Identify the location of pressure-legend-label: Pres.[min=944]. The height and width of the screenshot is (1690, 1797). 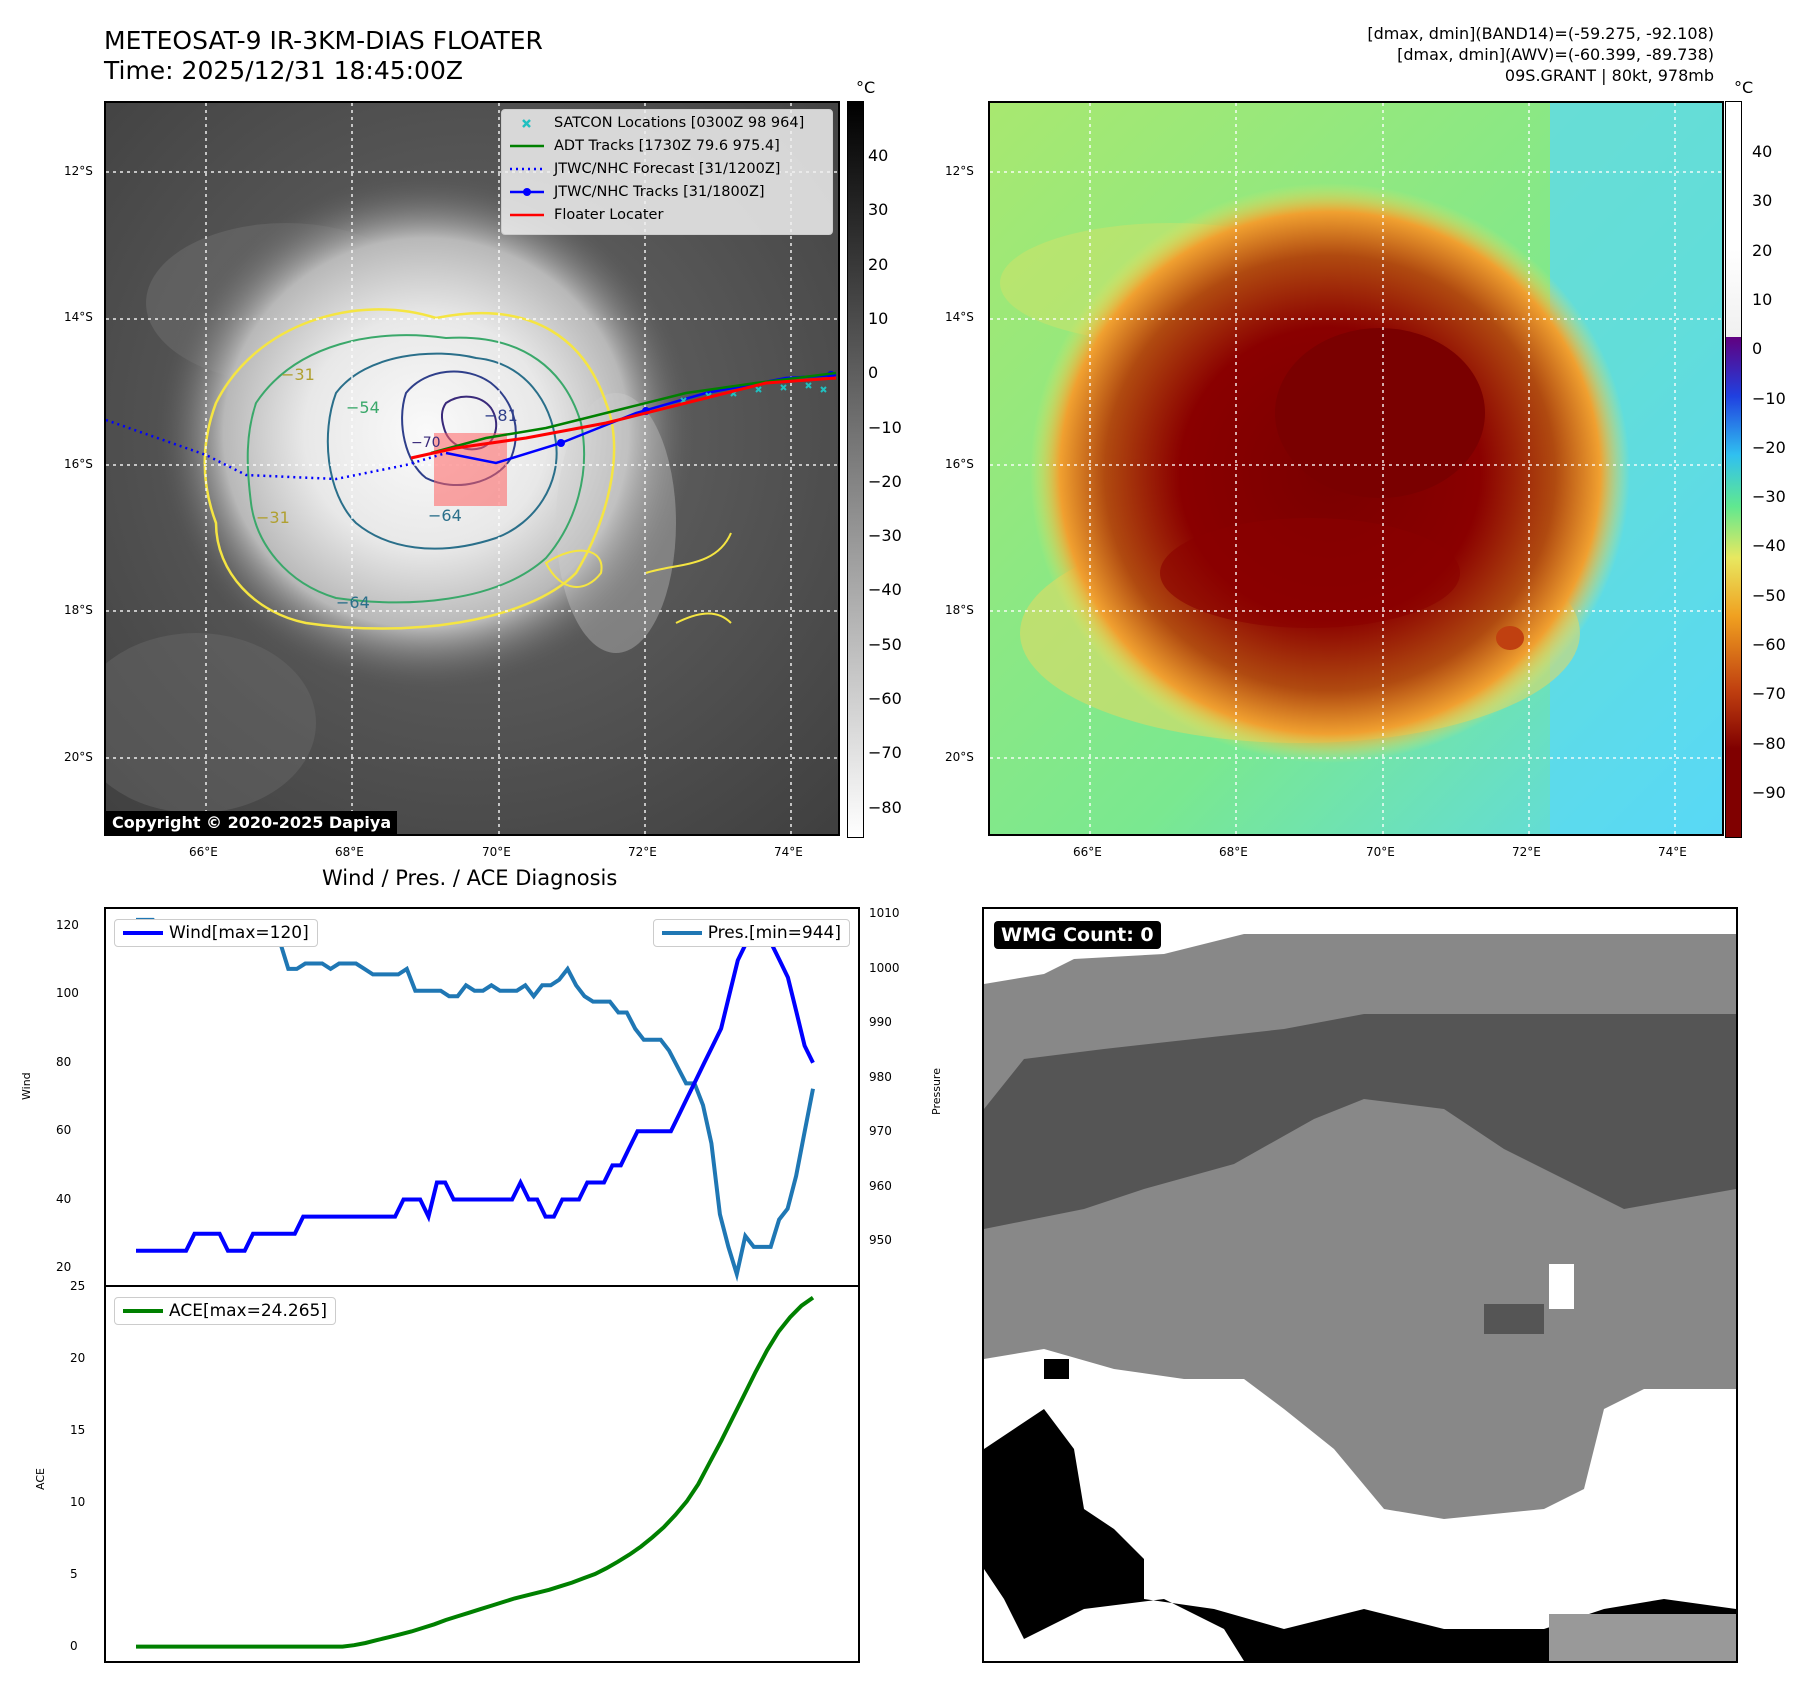
(774, 933).